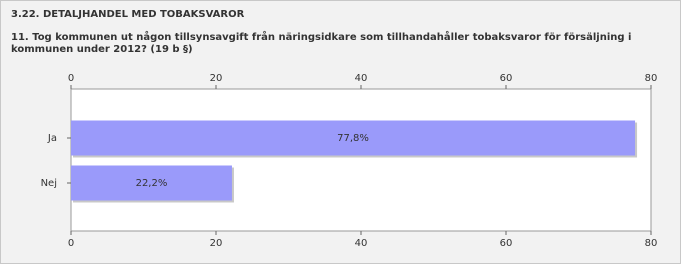  Describe the element at coordinates (49, 183) in the screenshot. I see `y-tick-label: Nej` at that location.